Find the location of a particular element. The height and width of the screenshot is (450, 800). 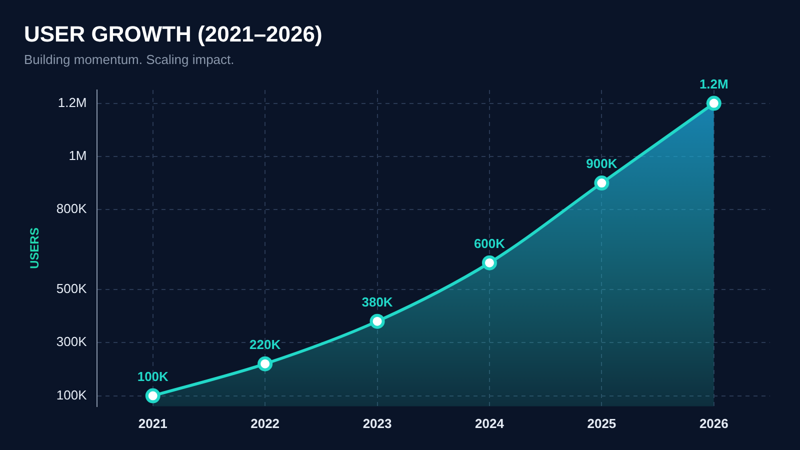

x-tick-label: 2025 is located at coordinates (601, 423).